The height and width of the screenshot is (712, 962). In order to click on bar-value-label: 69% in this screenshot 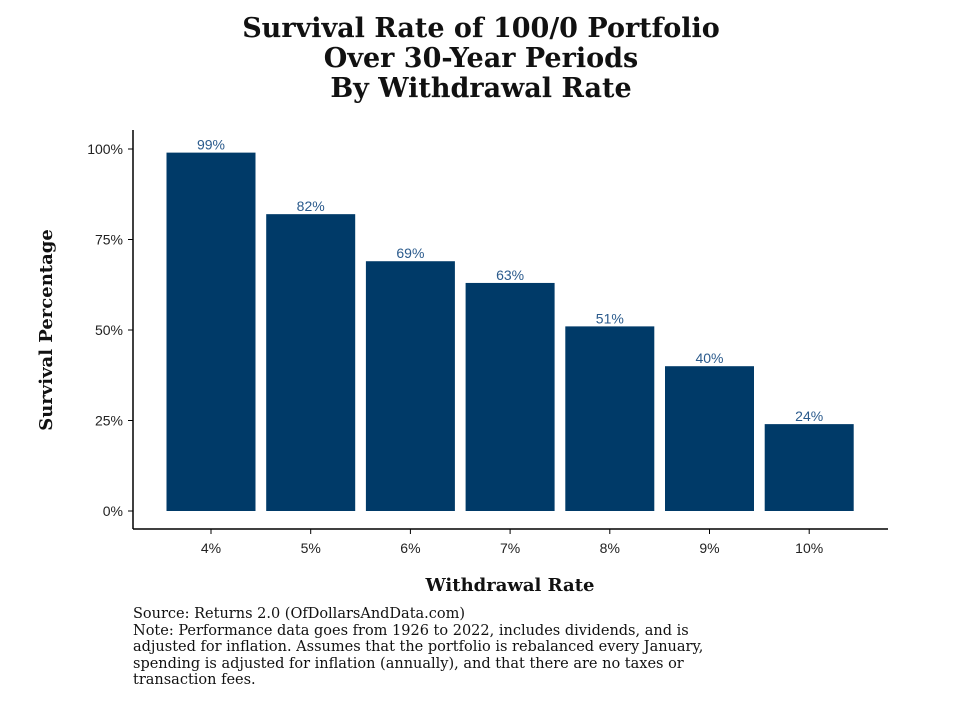, I will do `click(410, 253)`.